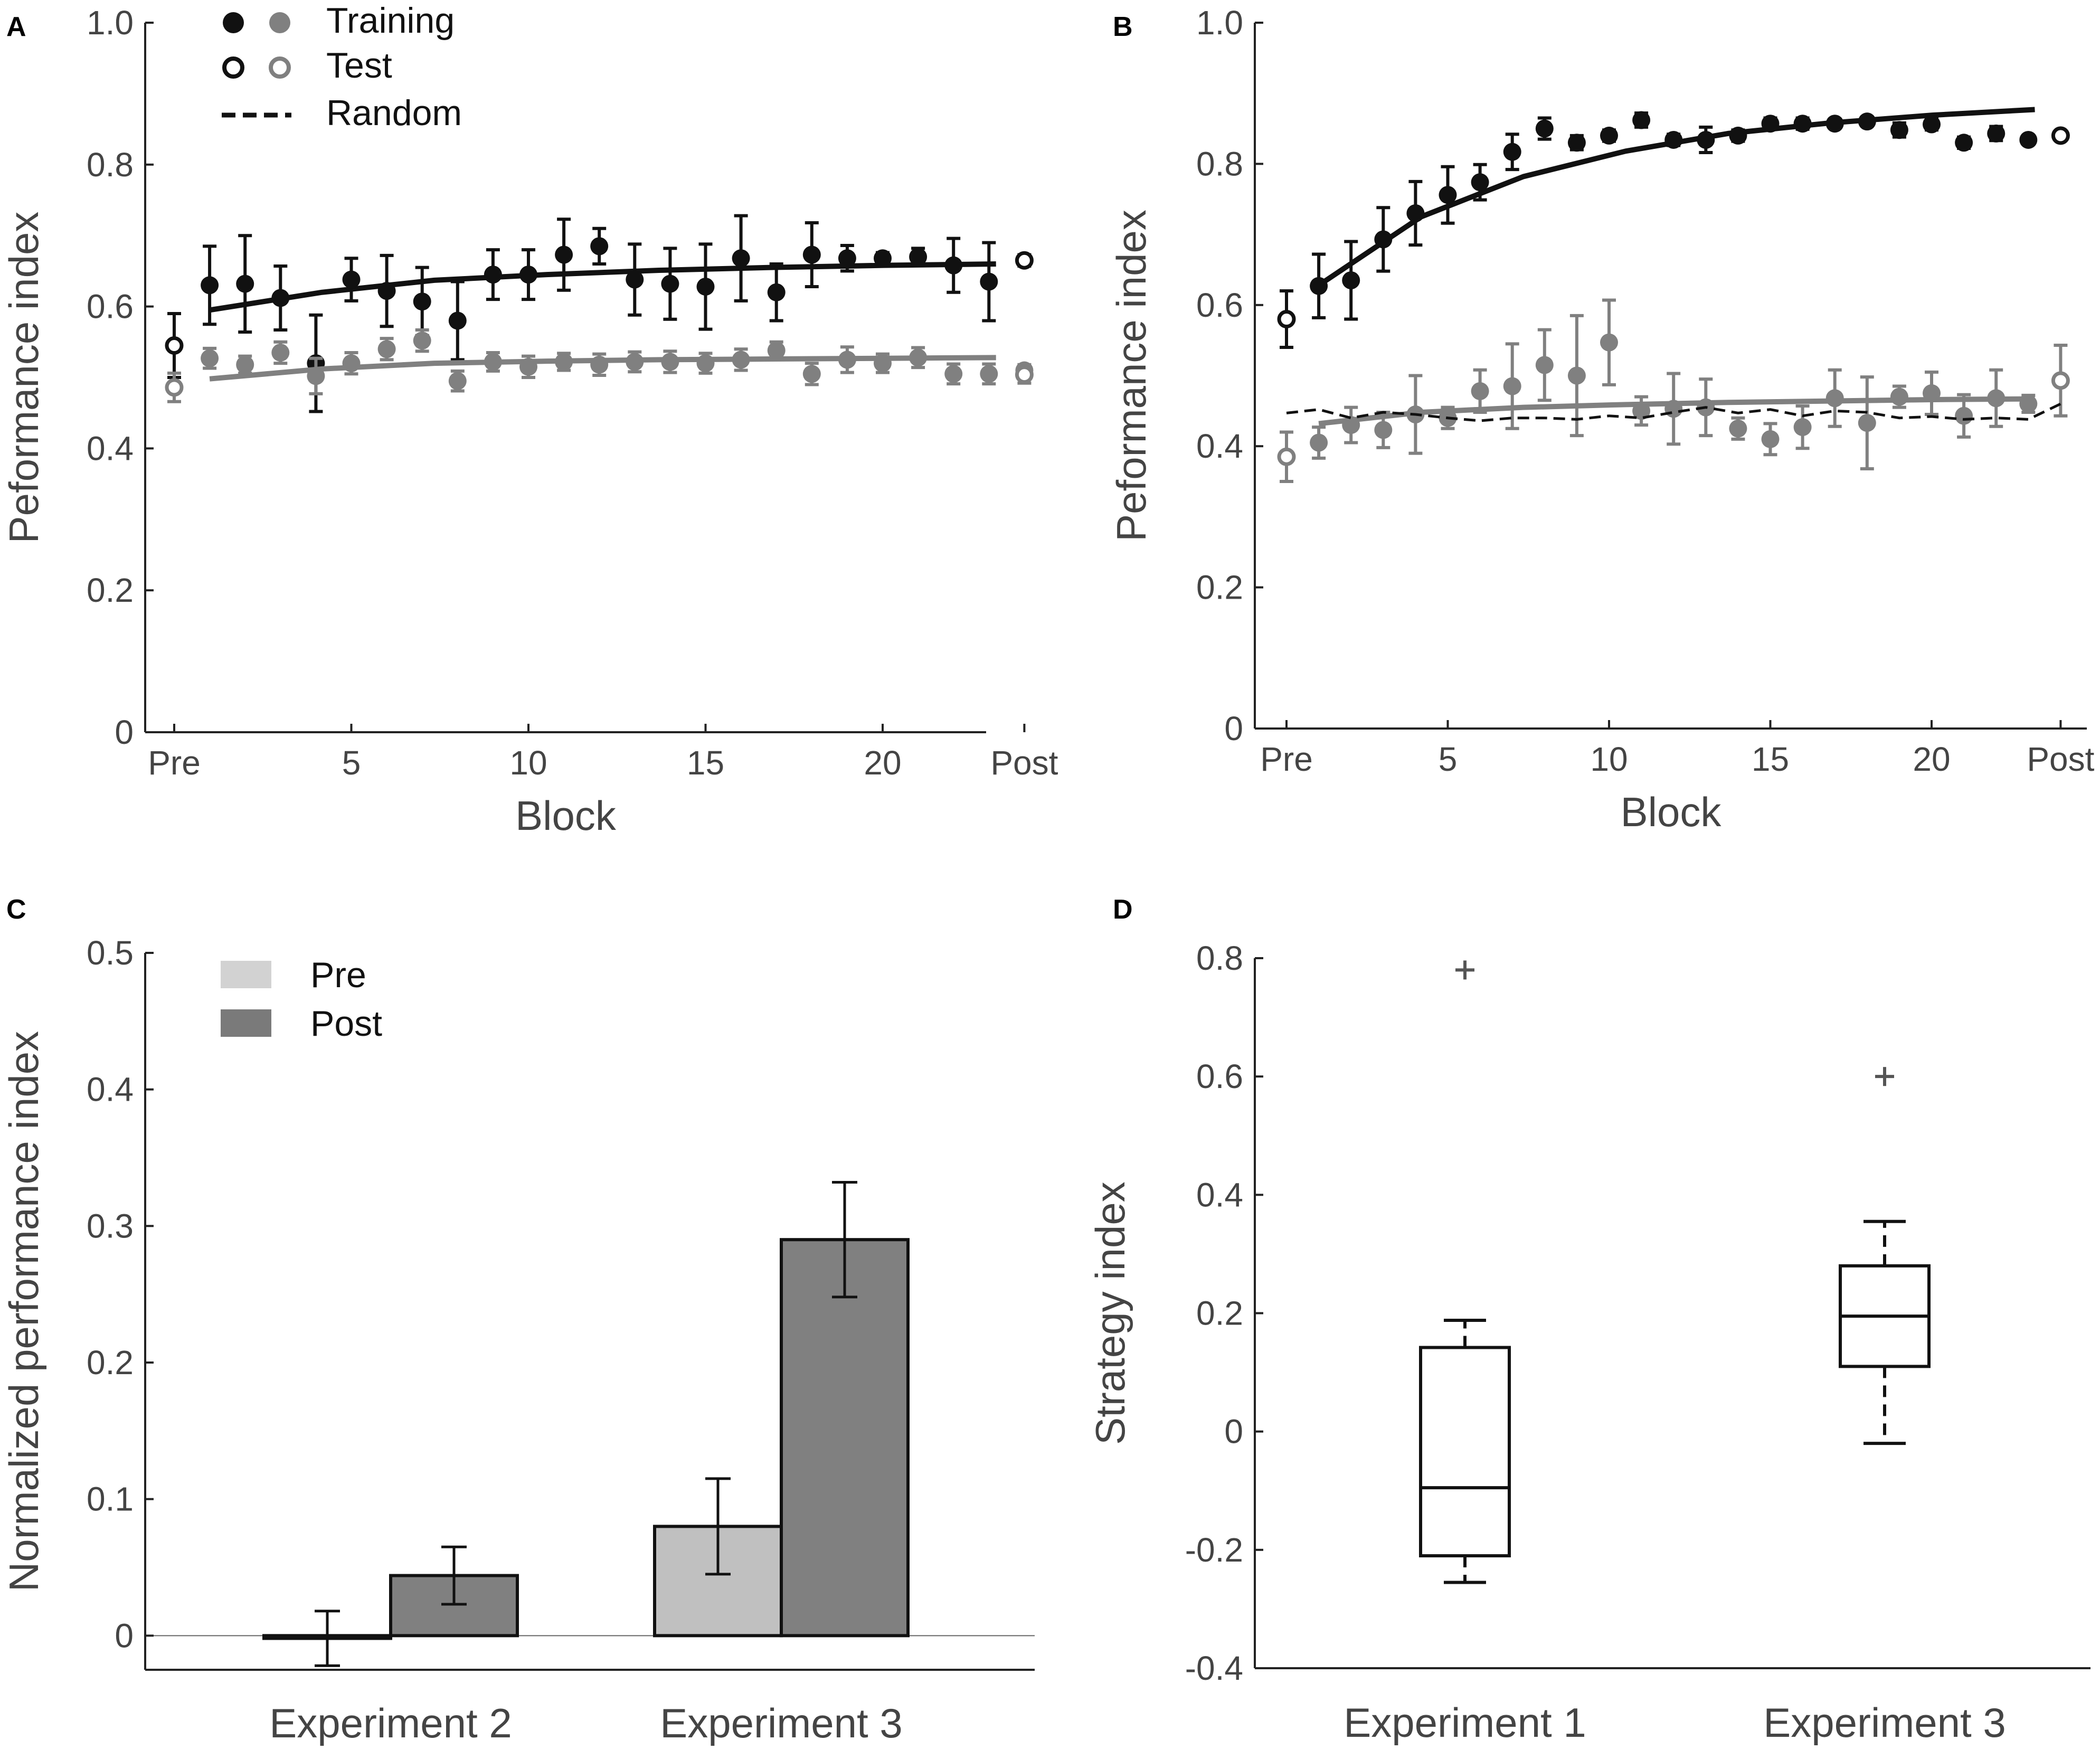 The width and height of the screenshot is (2100, 1759). I want to click on legend-post-swatch, so click(246, 1023).